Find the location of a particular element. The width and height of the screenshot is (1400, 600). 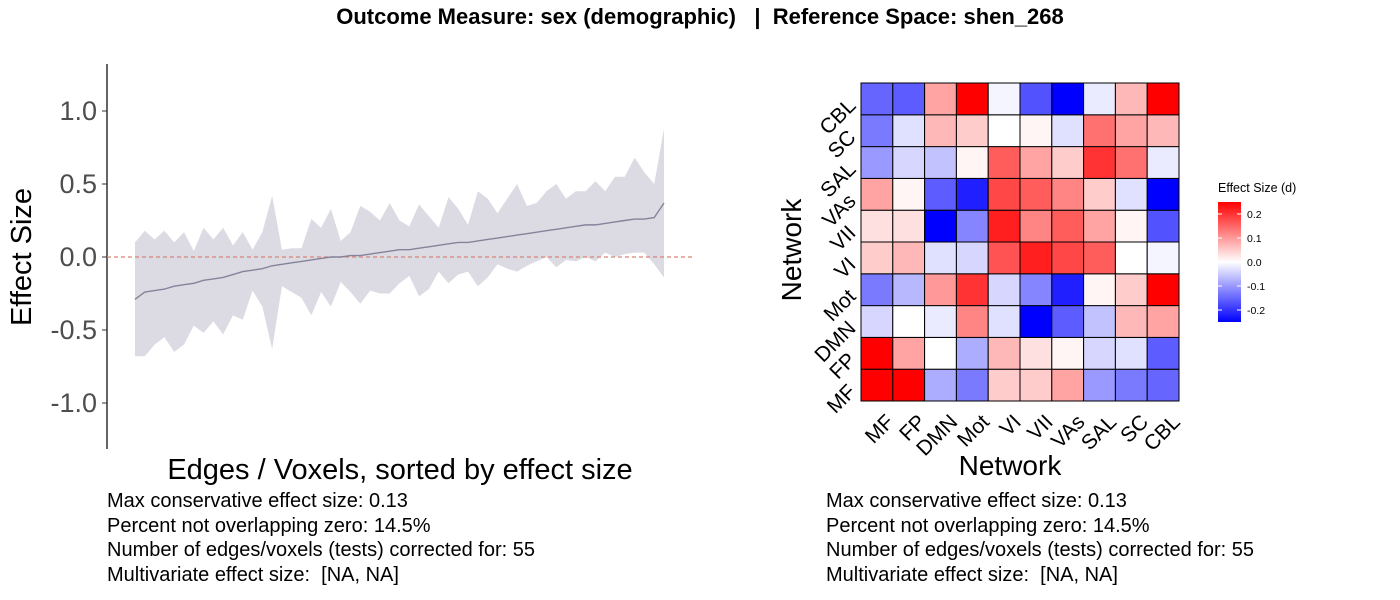

y-tick-label: 1.0 is located at coordinates (78, 111).